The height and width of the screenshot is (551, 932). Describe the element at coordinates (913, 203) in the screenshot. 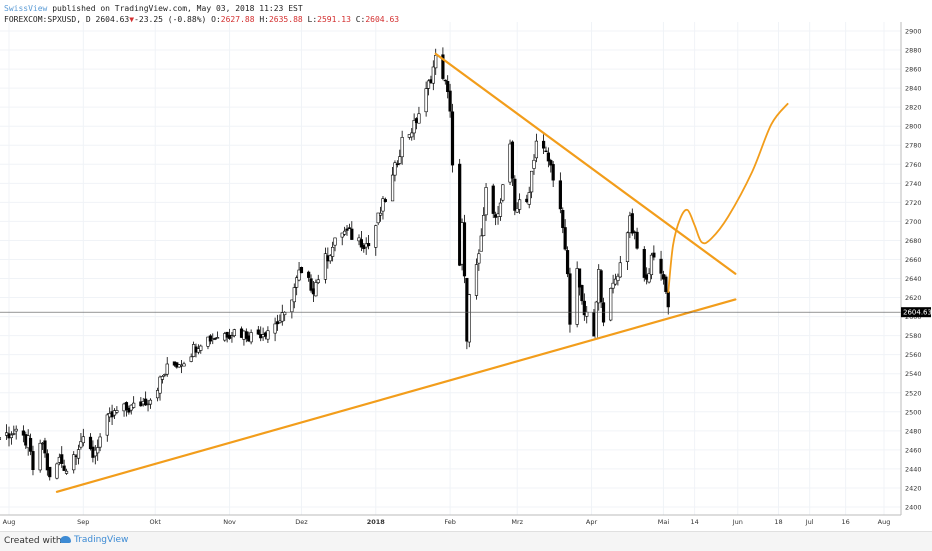

I see `price-tick-label: 2720` at that location.